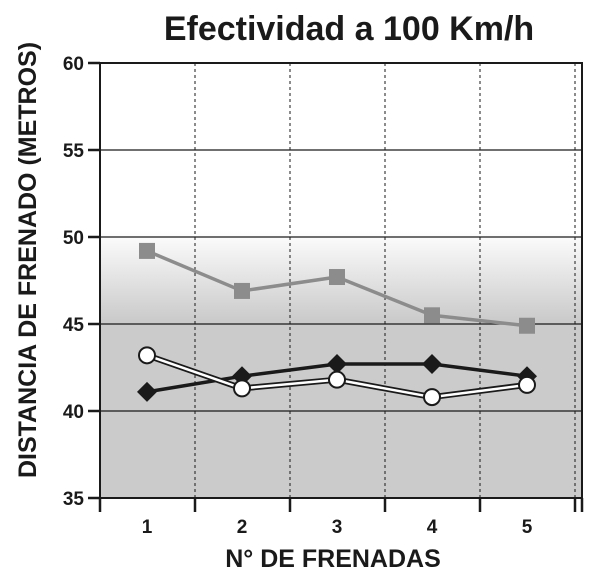 This screenshot has height=580, width=598. Describe the element at coordinates (432, 527) in the screenshot. I see `x-tick-label: 4` at that location.